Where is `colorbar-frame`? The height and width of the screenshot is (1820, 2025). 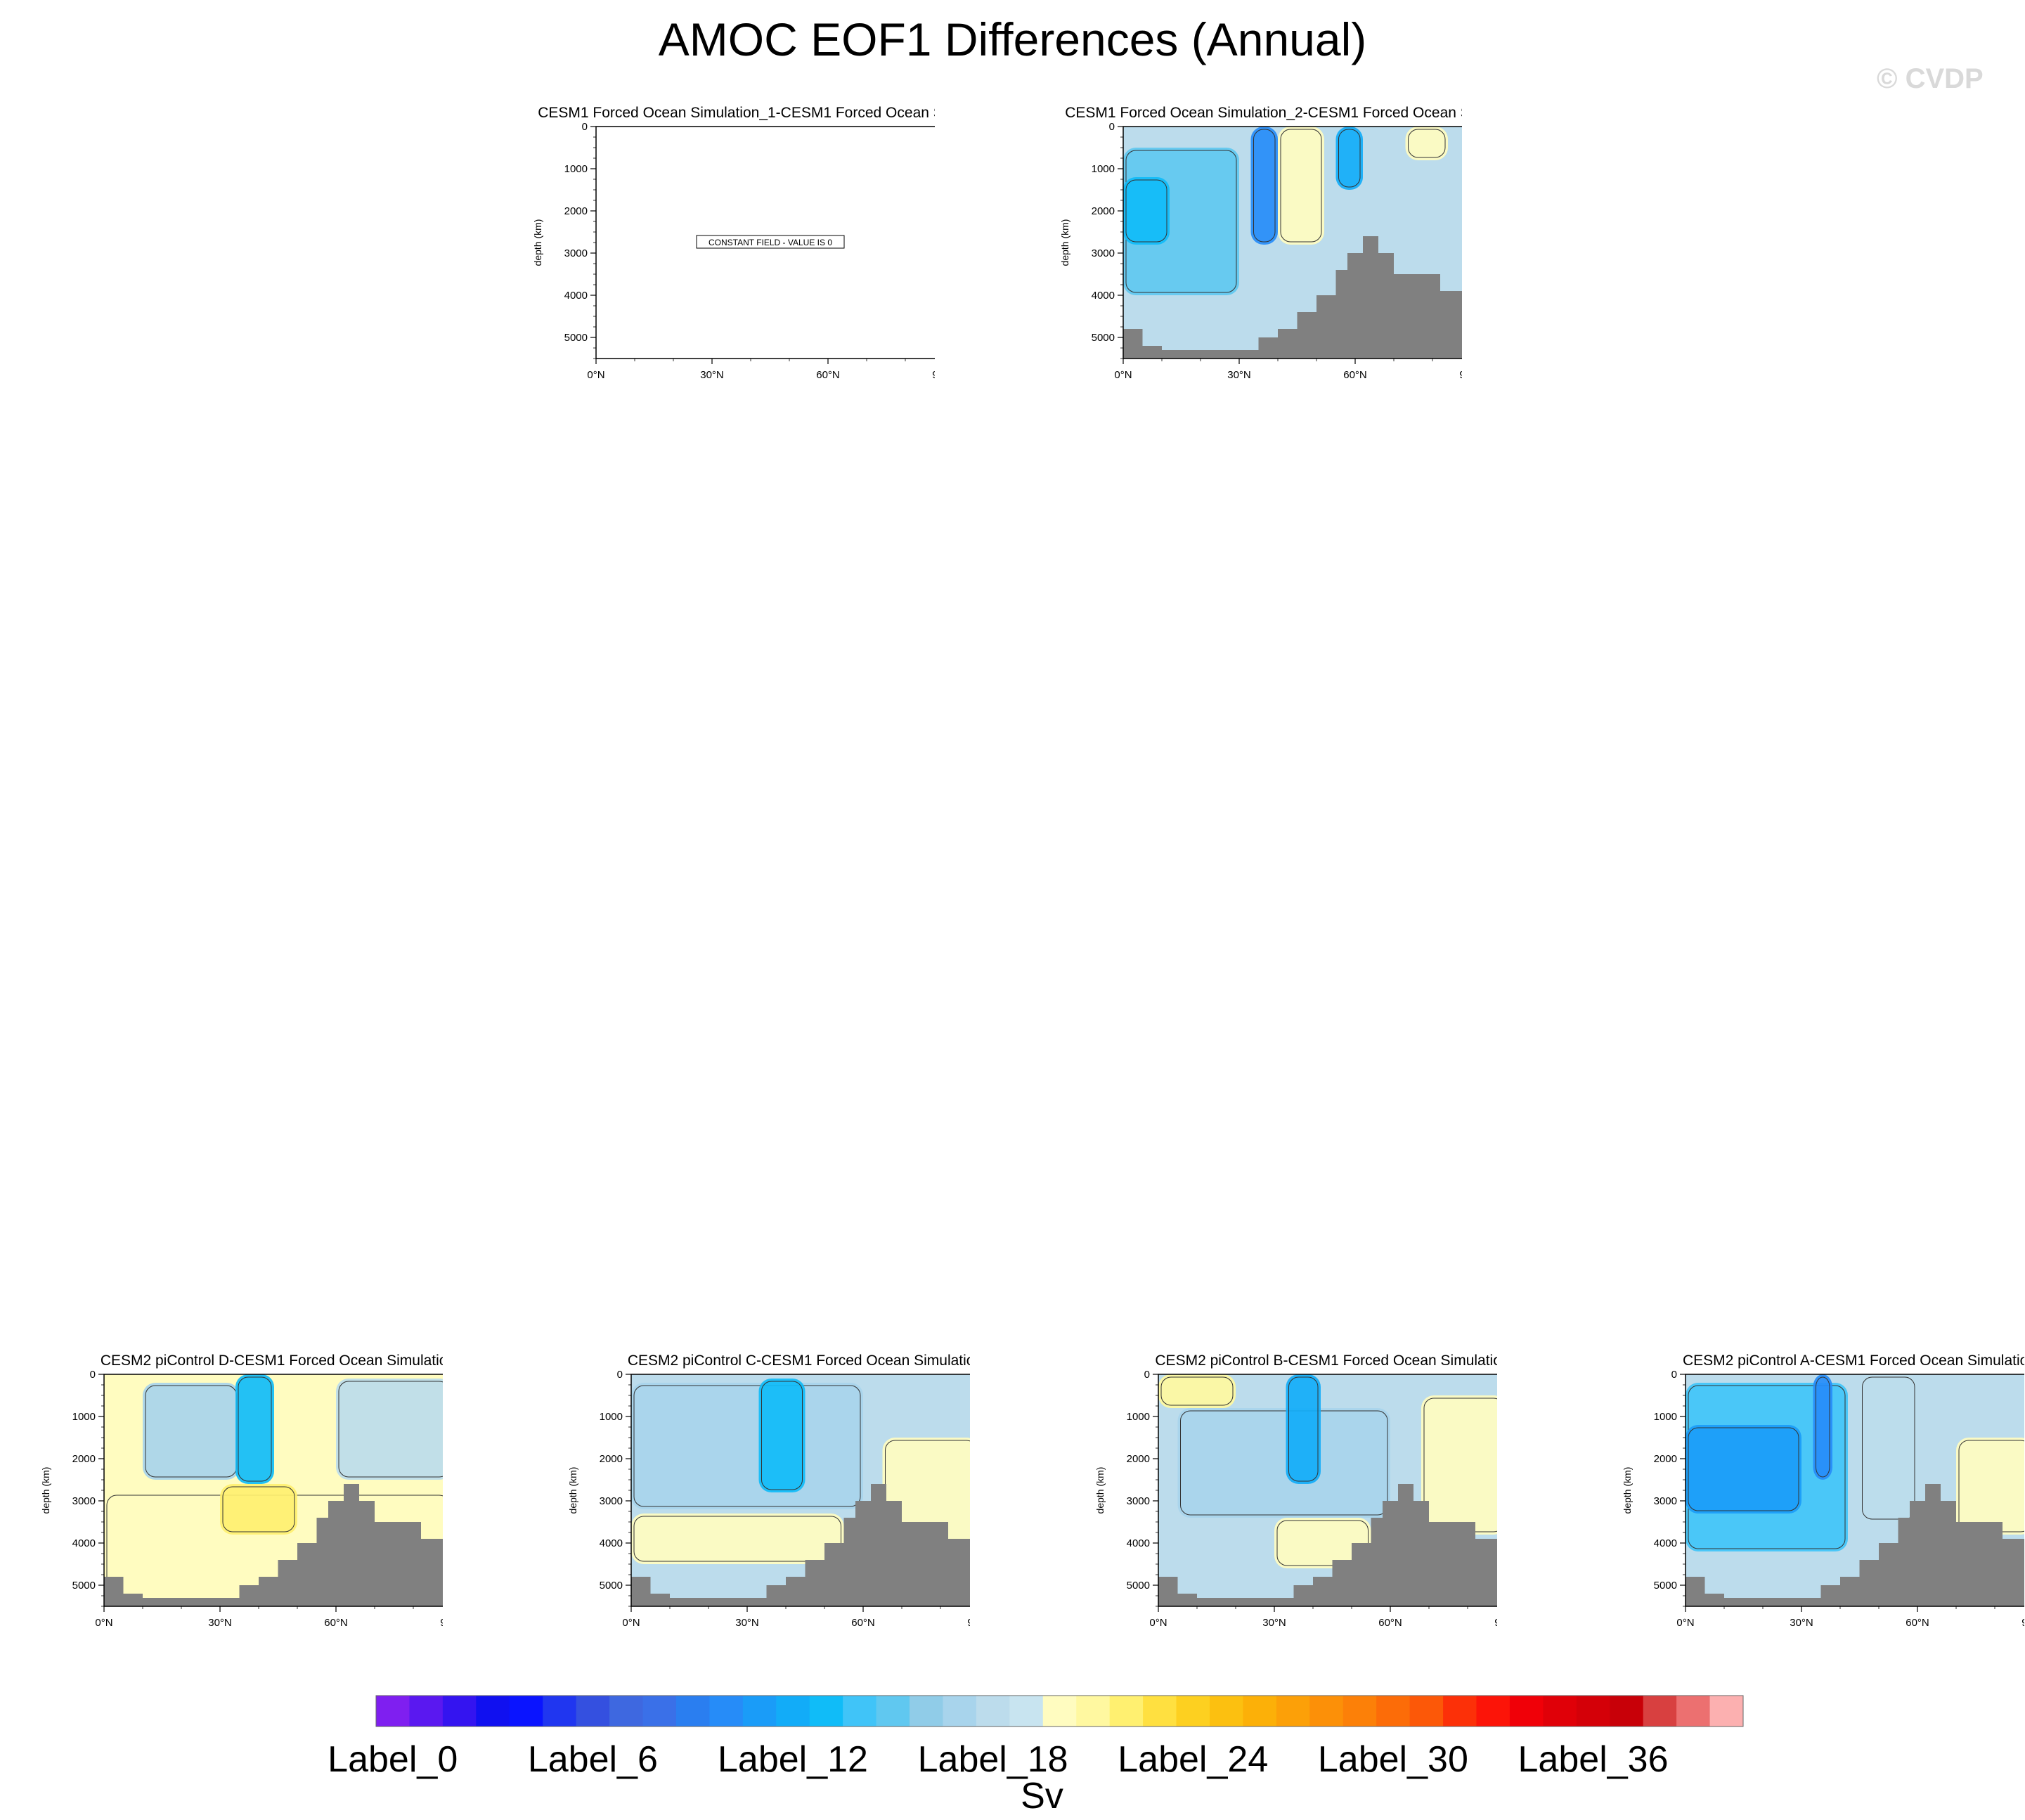
colorbar-frame is located at coordinates (1059, 1711).